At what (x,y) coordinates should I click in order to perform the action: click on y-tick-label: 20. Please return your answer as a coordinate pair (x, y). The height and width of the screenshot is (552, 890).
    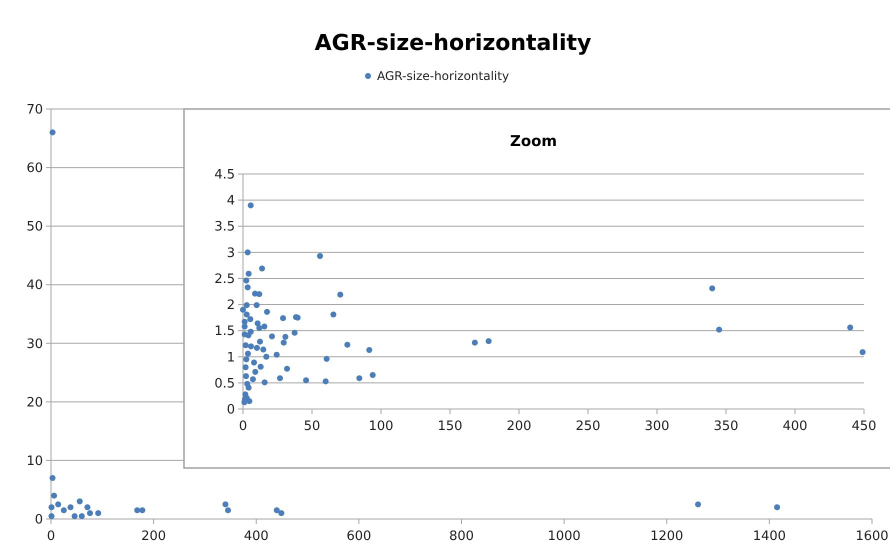
    Looking at the image, I should click on (34, 402).